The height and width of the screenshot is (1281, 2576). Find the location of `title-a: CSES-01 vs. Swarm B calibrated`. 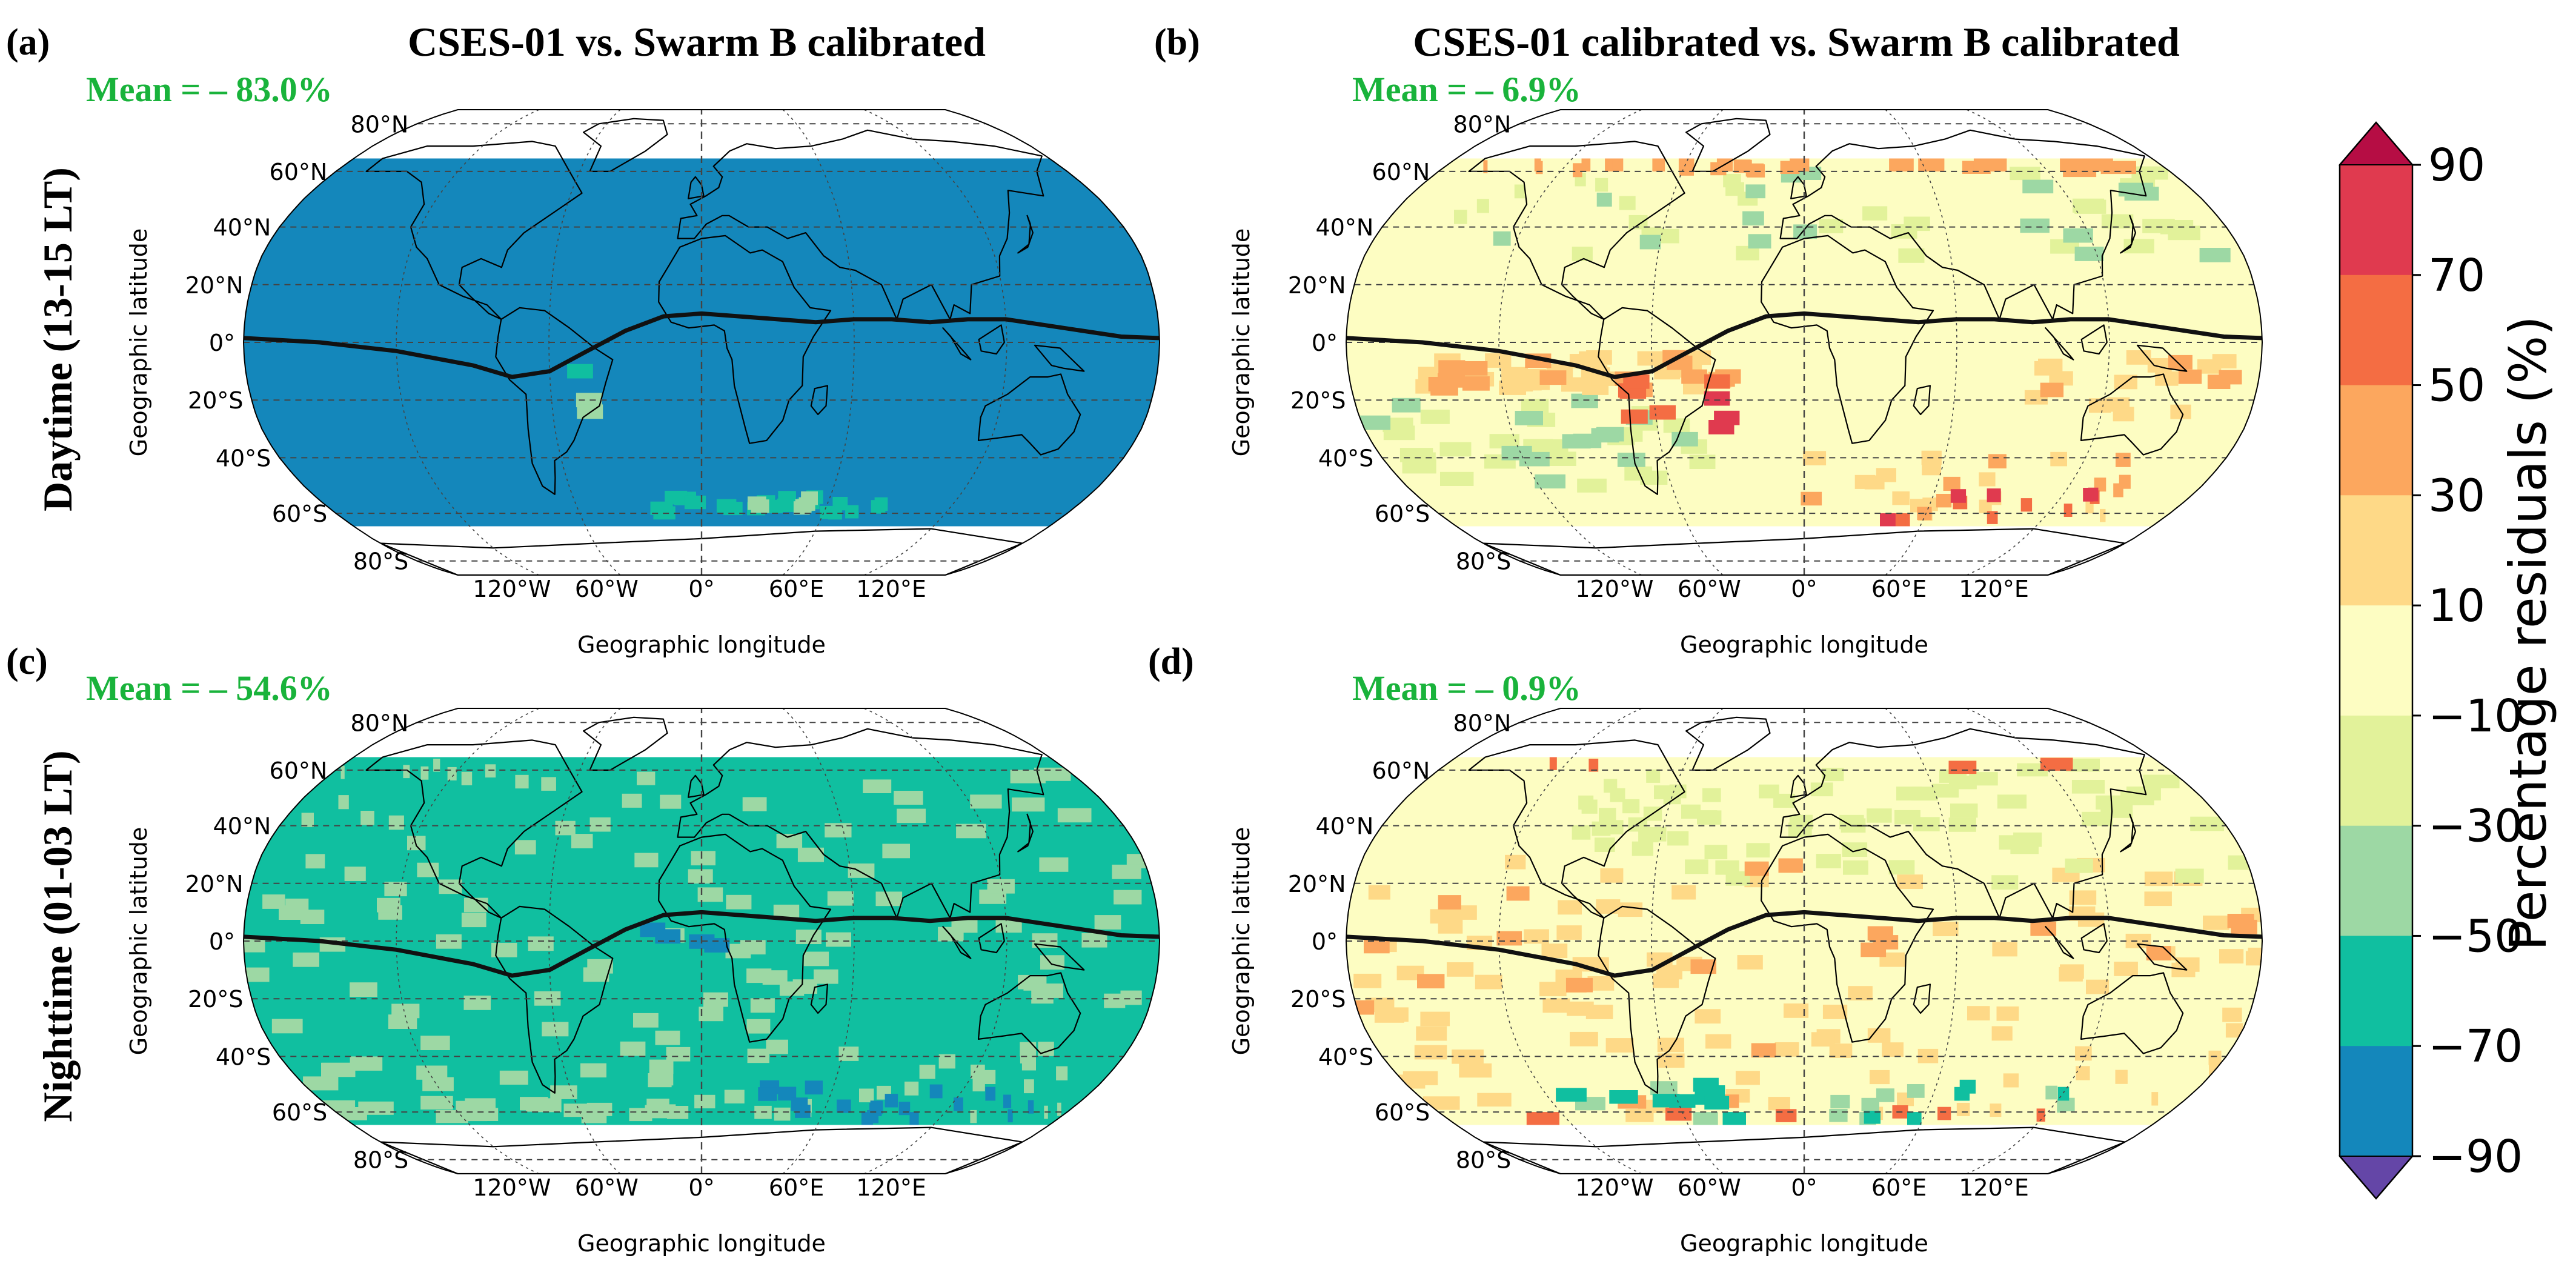

title-a: CSES-01 vs. Swarm B calibrated is located at coordinates (697, 42).